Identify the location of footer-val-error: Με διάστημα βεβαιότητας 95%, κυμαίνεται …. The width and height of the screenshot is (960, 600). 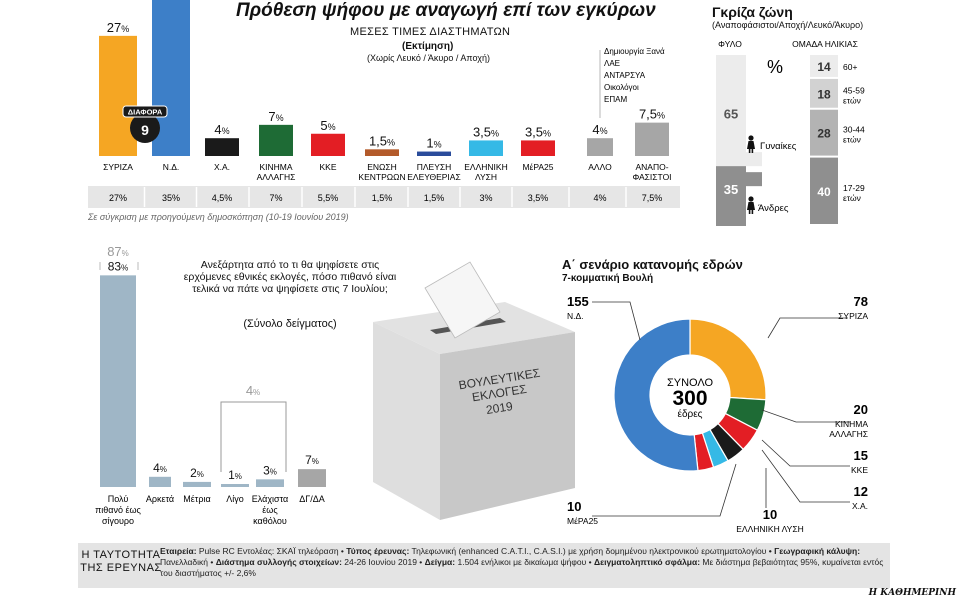
(522, 567).